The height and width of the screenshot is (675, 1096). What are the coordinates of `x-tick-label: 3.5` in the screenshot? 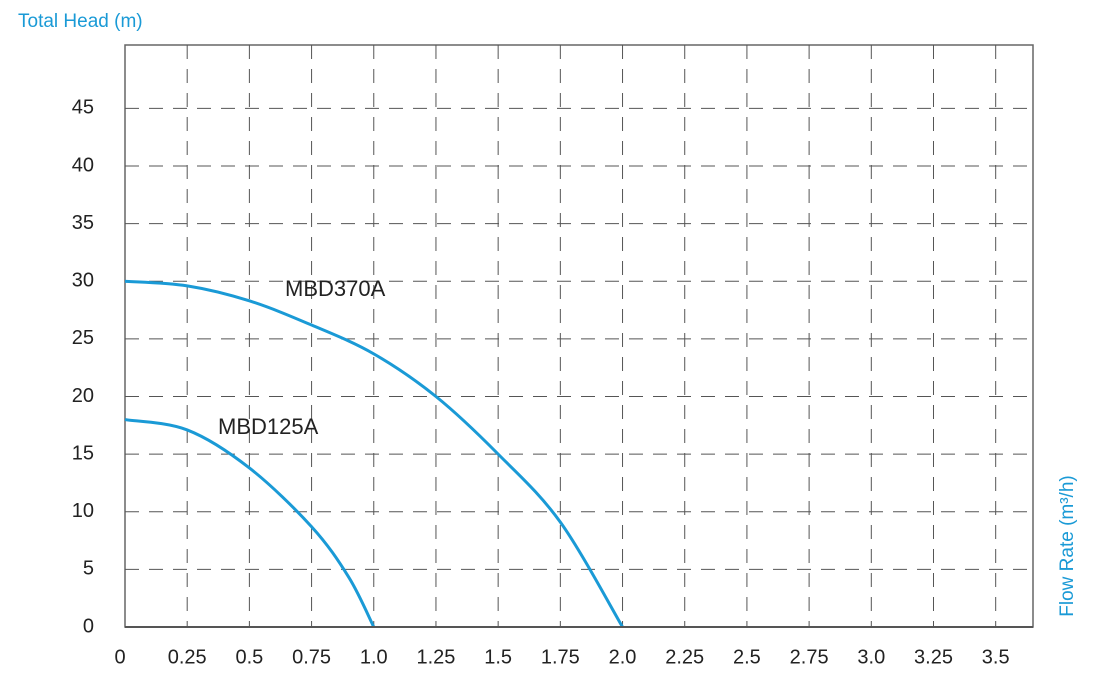 It's located at (996, 657).